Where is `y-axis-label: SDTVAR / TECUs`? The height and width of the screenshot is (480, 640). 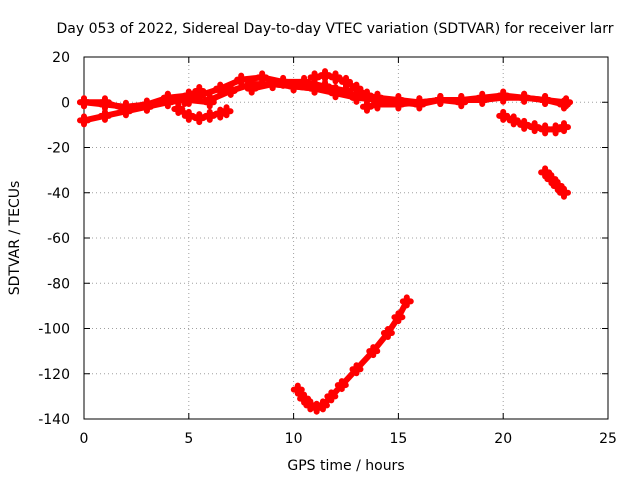 y-axis-label: SDTVAR / TECUs is located at coordinates (15, 238).